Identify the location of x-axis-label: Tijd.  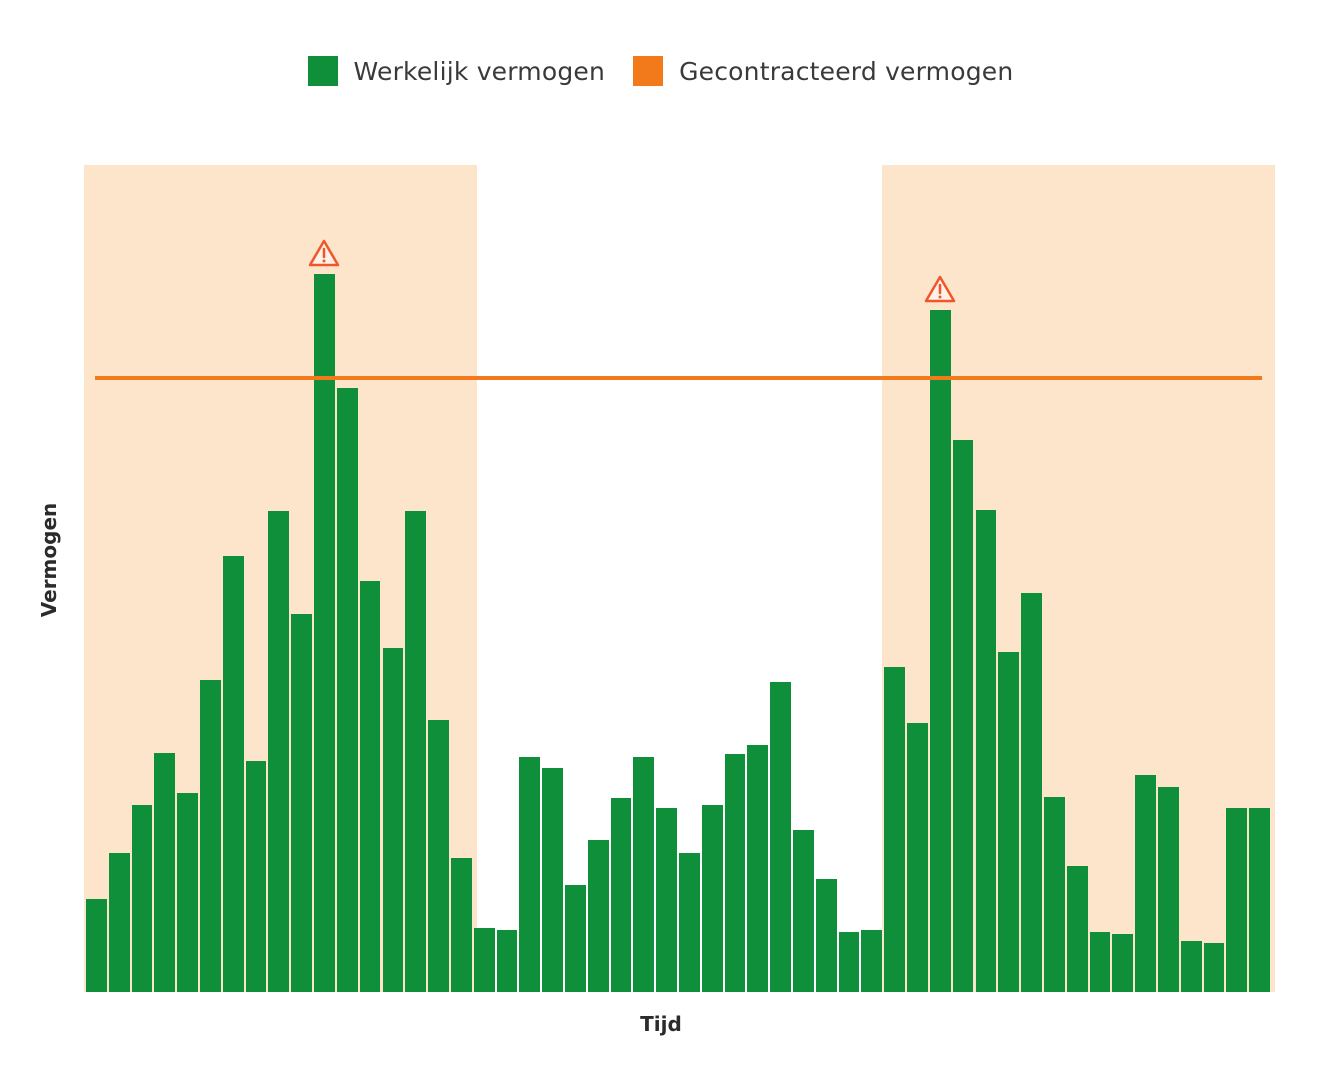
(661, 1024).